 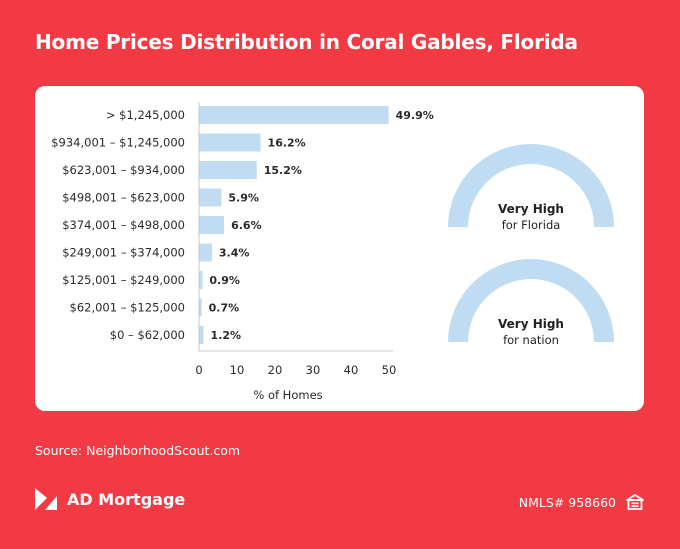 I want to click on x-axis-title: % of Homes, so click(x=287, y=395).